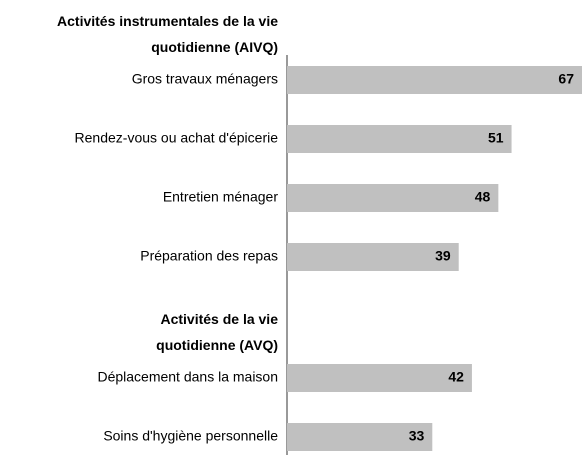 The image size is (587, 458). What do you see at coordinates (417, 436) in the screenshot?
I see `value-label: 33` at bounding box center [417, 436].